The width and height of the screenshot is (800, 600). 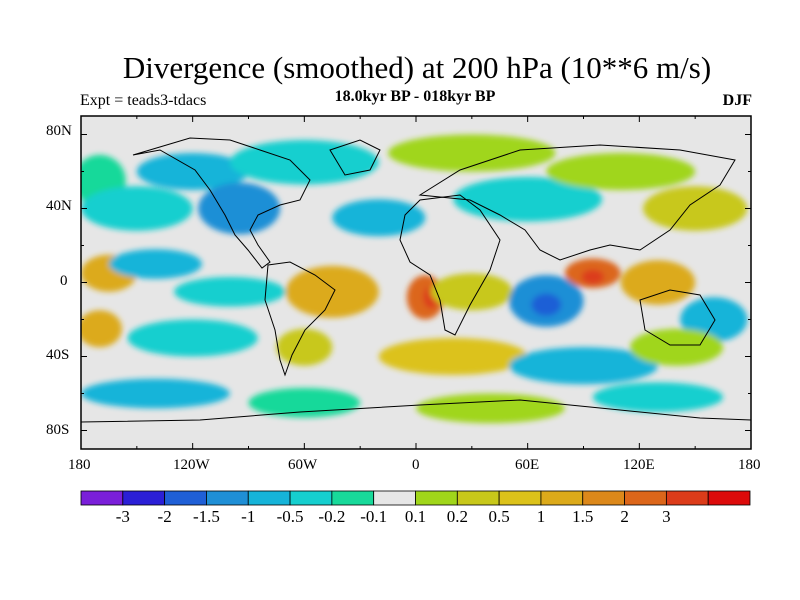 What do you see at coordinates (64, 281) in the screenshot?
I see `lat-label-eq: 0` at bounding box center [64, 281].